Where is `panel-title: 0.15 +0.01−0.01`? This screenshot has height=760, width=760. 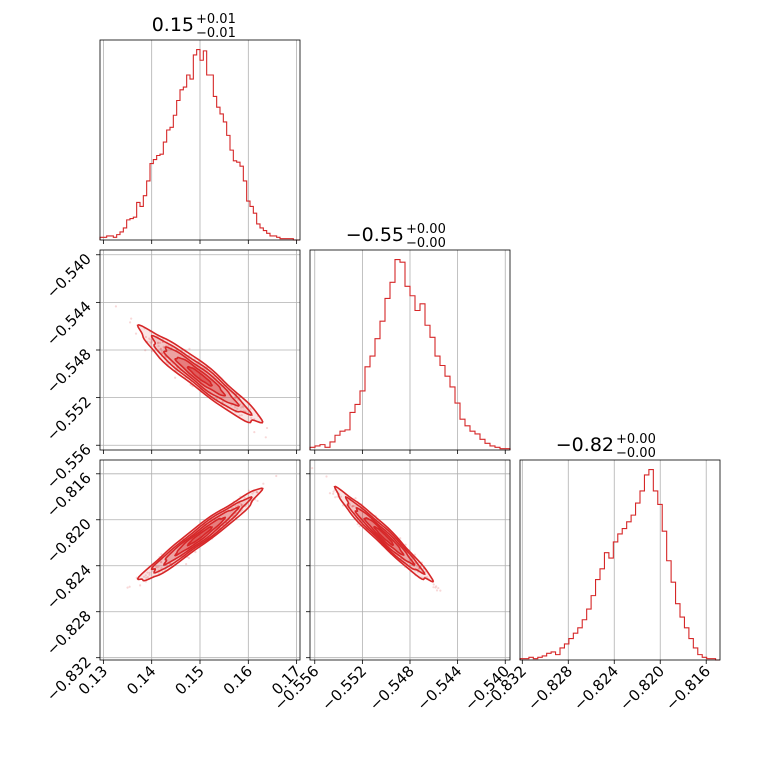 panel-title: 0.15 +0.01−0.01 is located at coordinates (194, 26).